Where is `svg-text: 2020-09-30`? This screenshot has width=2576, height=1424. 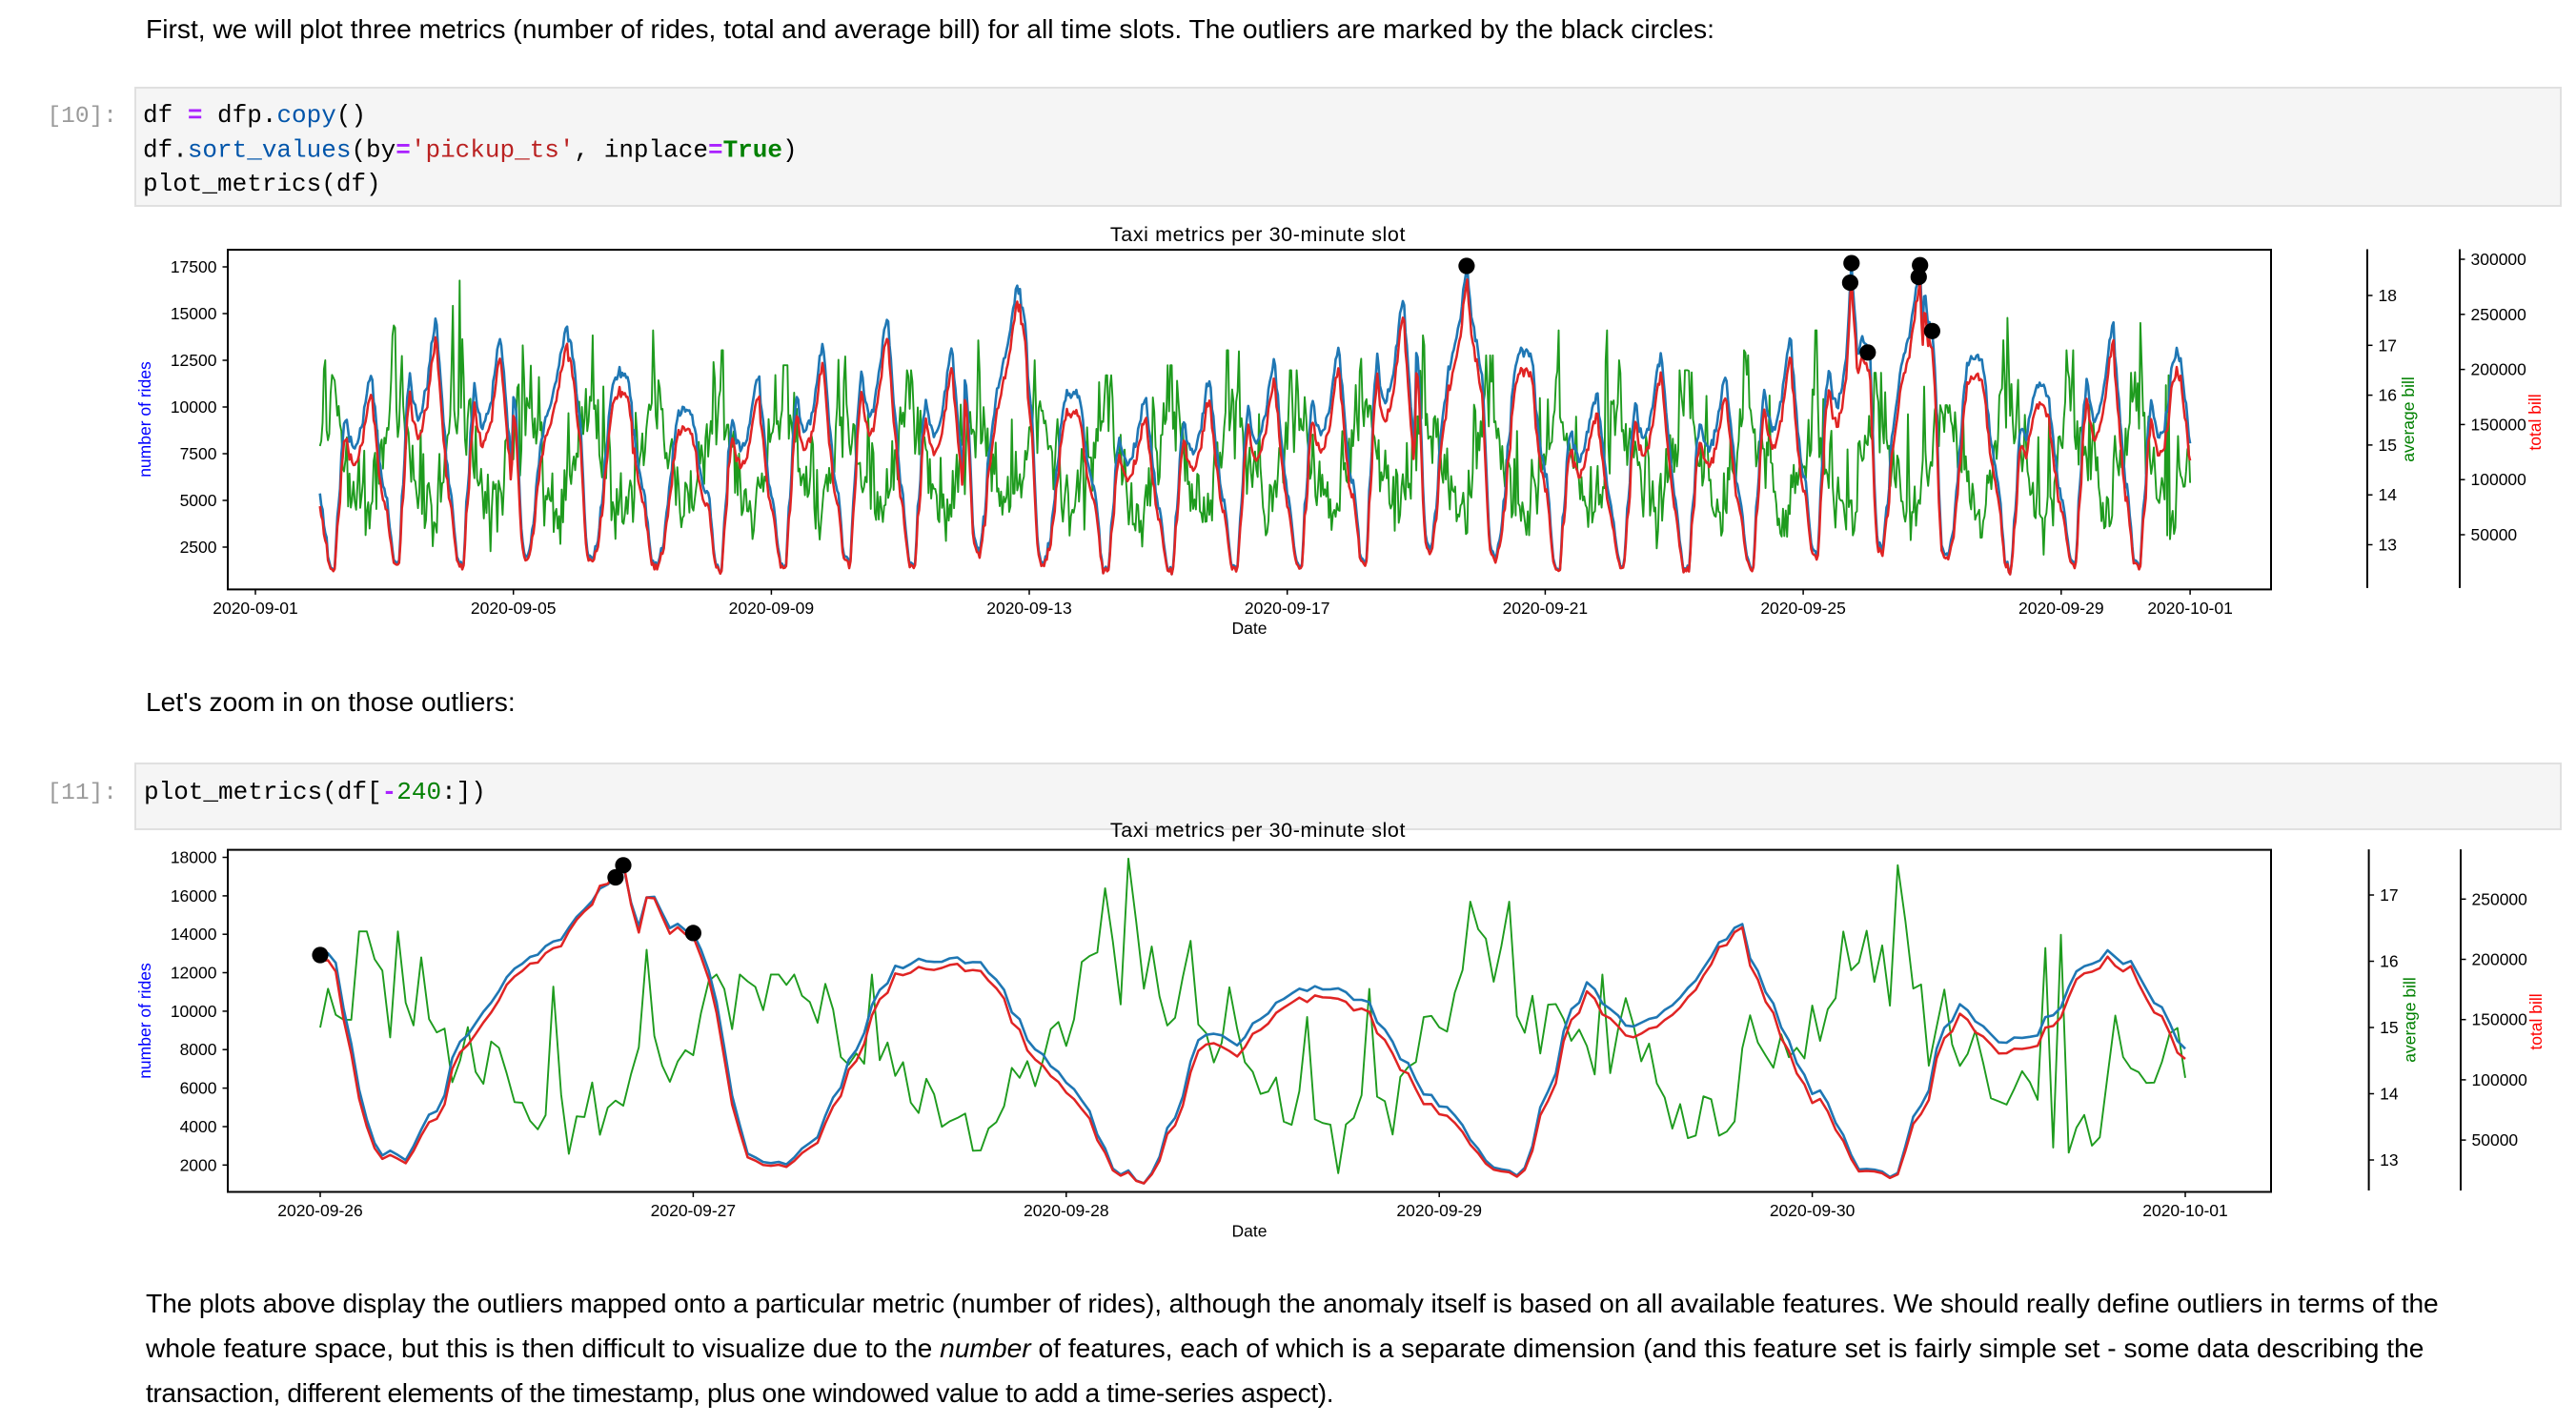
svg-text: 2020-09-30 is located at coordinates (1813, 1210).